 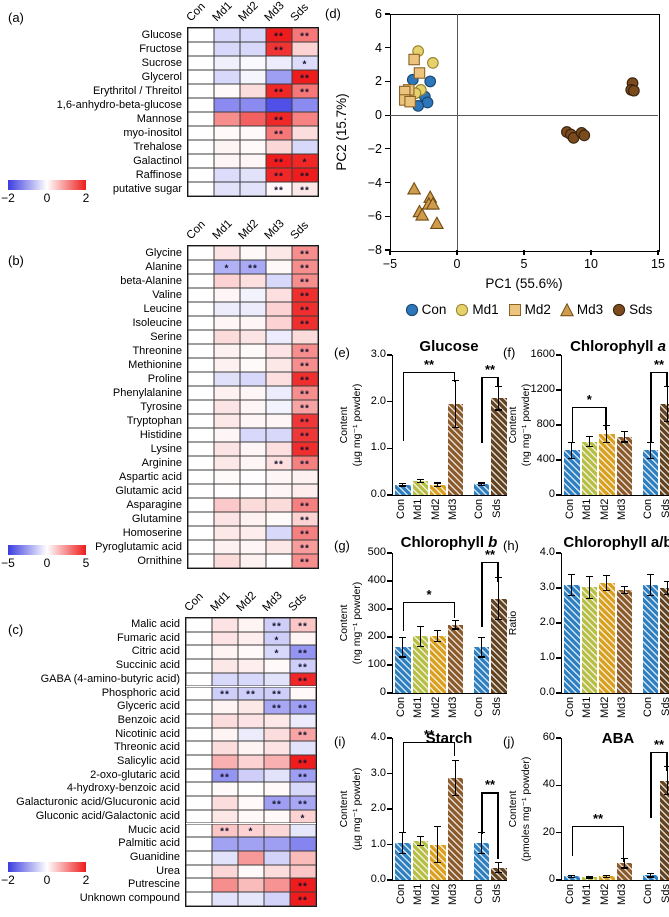 I want to click on plot-area: ** **, so click(x=615, y=809).